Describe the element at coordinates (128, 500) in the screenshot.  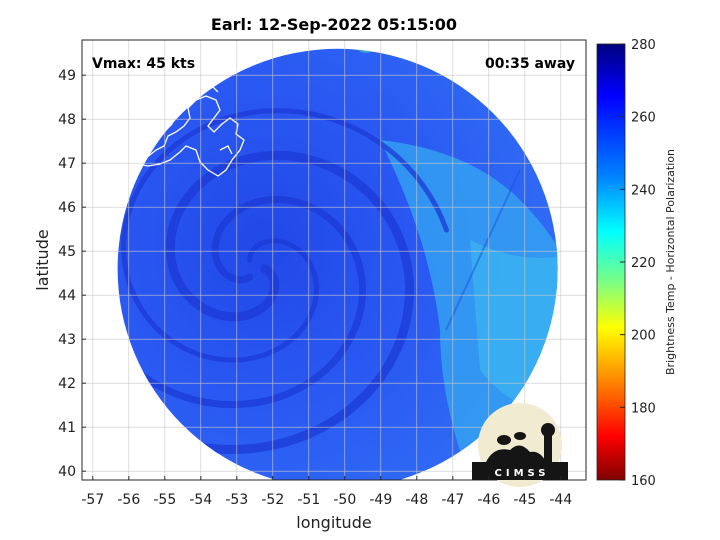
I see `lon-tick-label: -56` at that location.